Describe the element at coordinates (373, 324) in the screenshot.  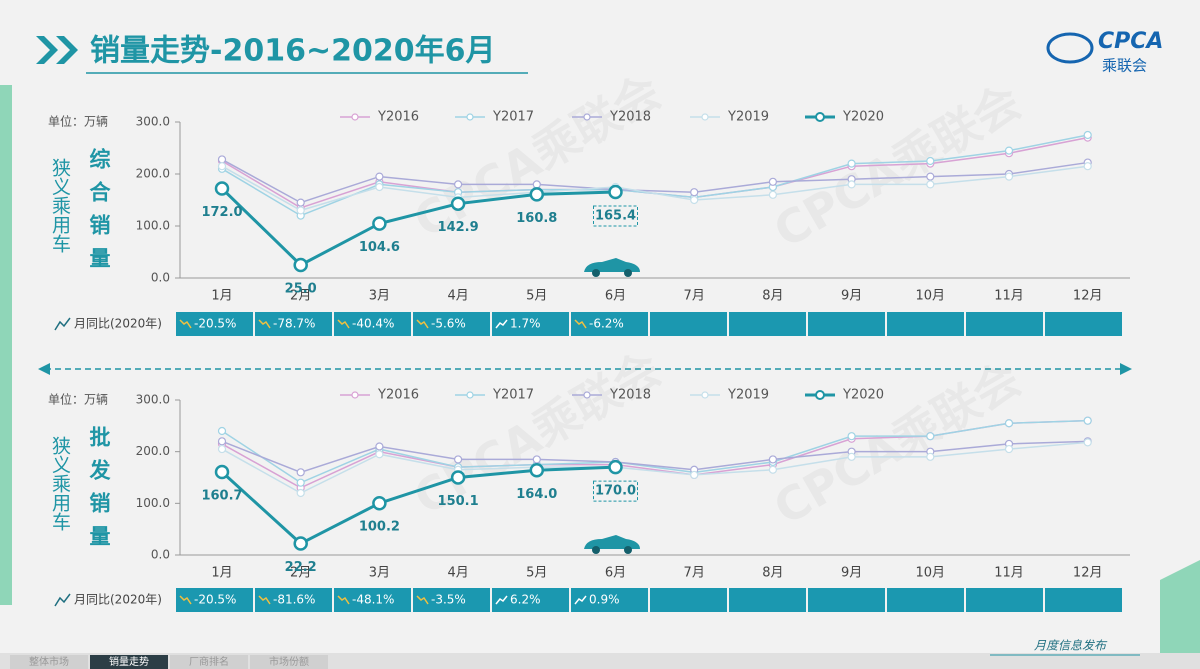
I see `yoy-value: -40.4%` at that location.